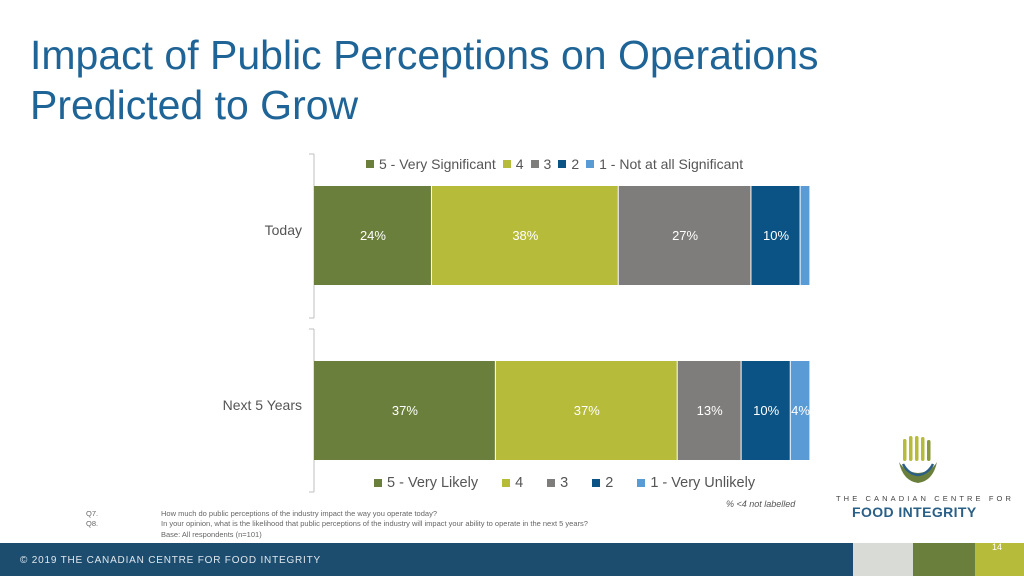 This screenshot has height=576, width=1024. I want to click on base-note: Base: All respondents (n=101), so click(211, 534).